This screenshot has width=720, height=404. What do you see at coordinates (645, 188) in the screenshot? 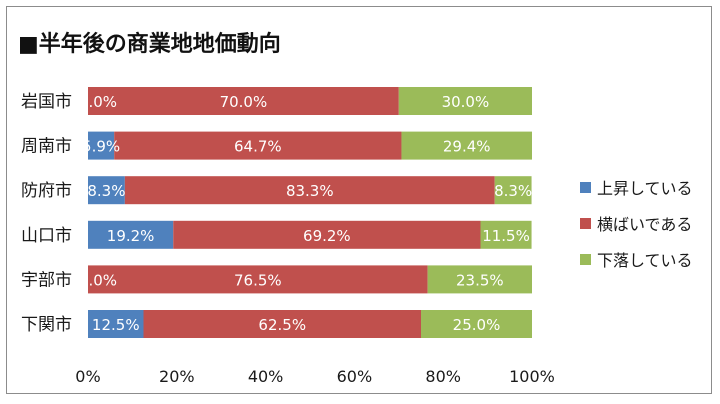
I see `legend-label: 上昇している` at bounding box center [645, 188].